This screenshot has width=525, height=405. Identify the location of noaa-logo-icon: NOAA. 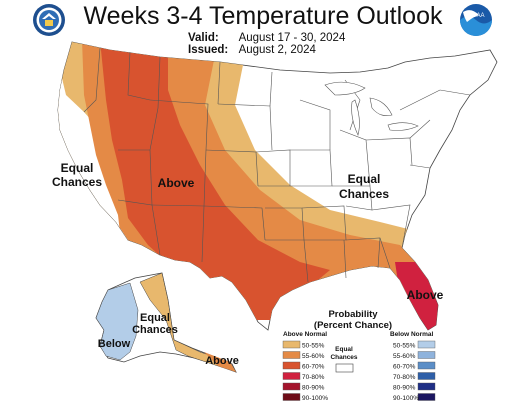
(476, 20).